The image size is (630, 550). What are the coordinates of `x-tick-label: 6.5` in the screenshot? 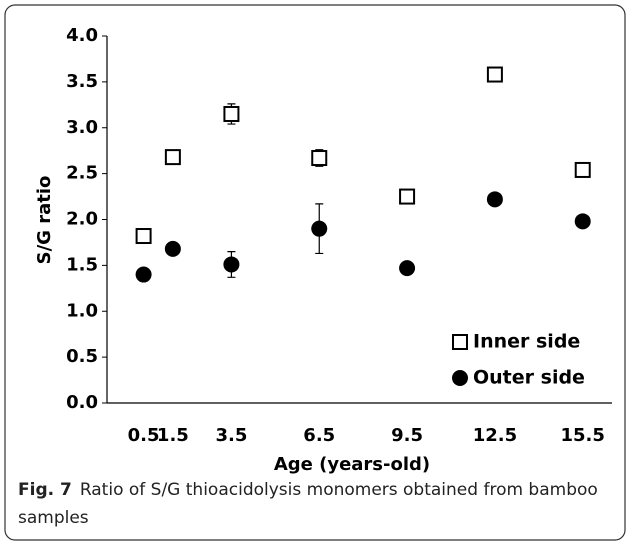 It's located at (319, 435).